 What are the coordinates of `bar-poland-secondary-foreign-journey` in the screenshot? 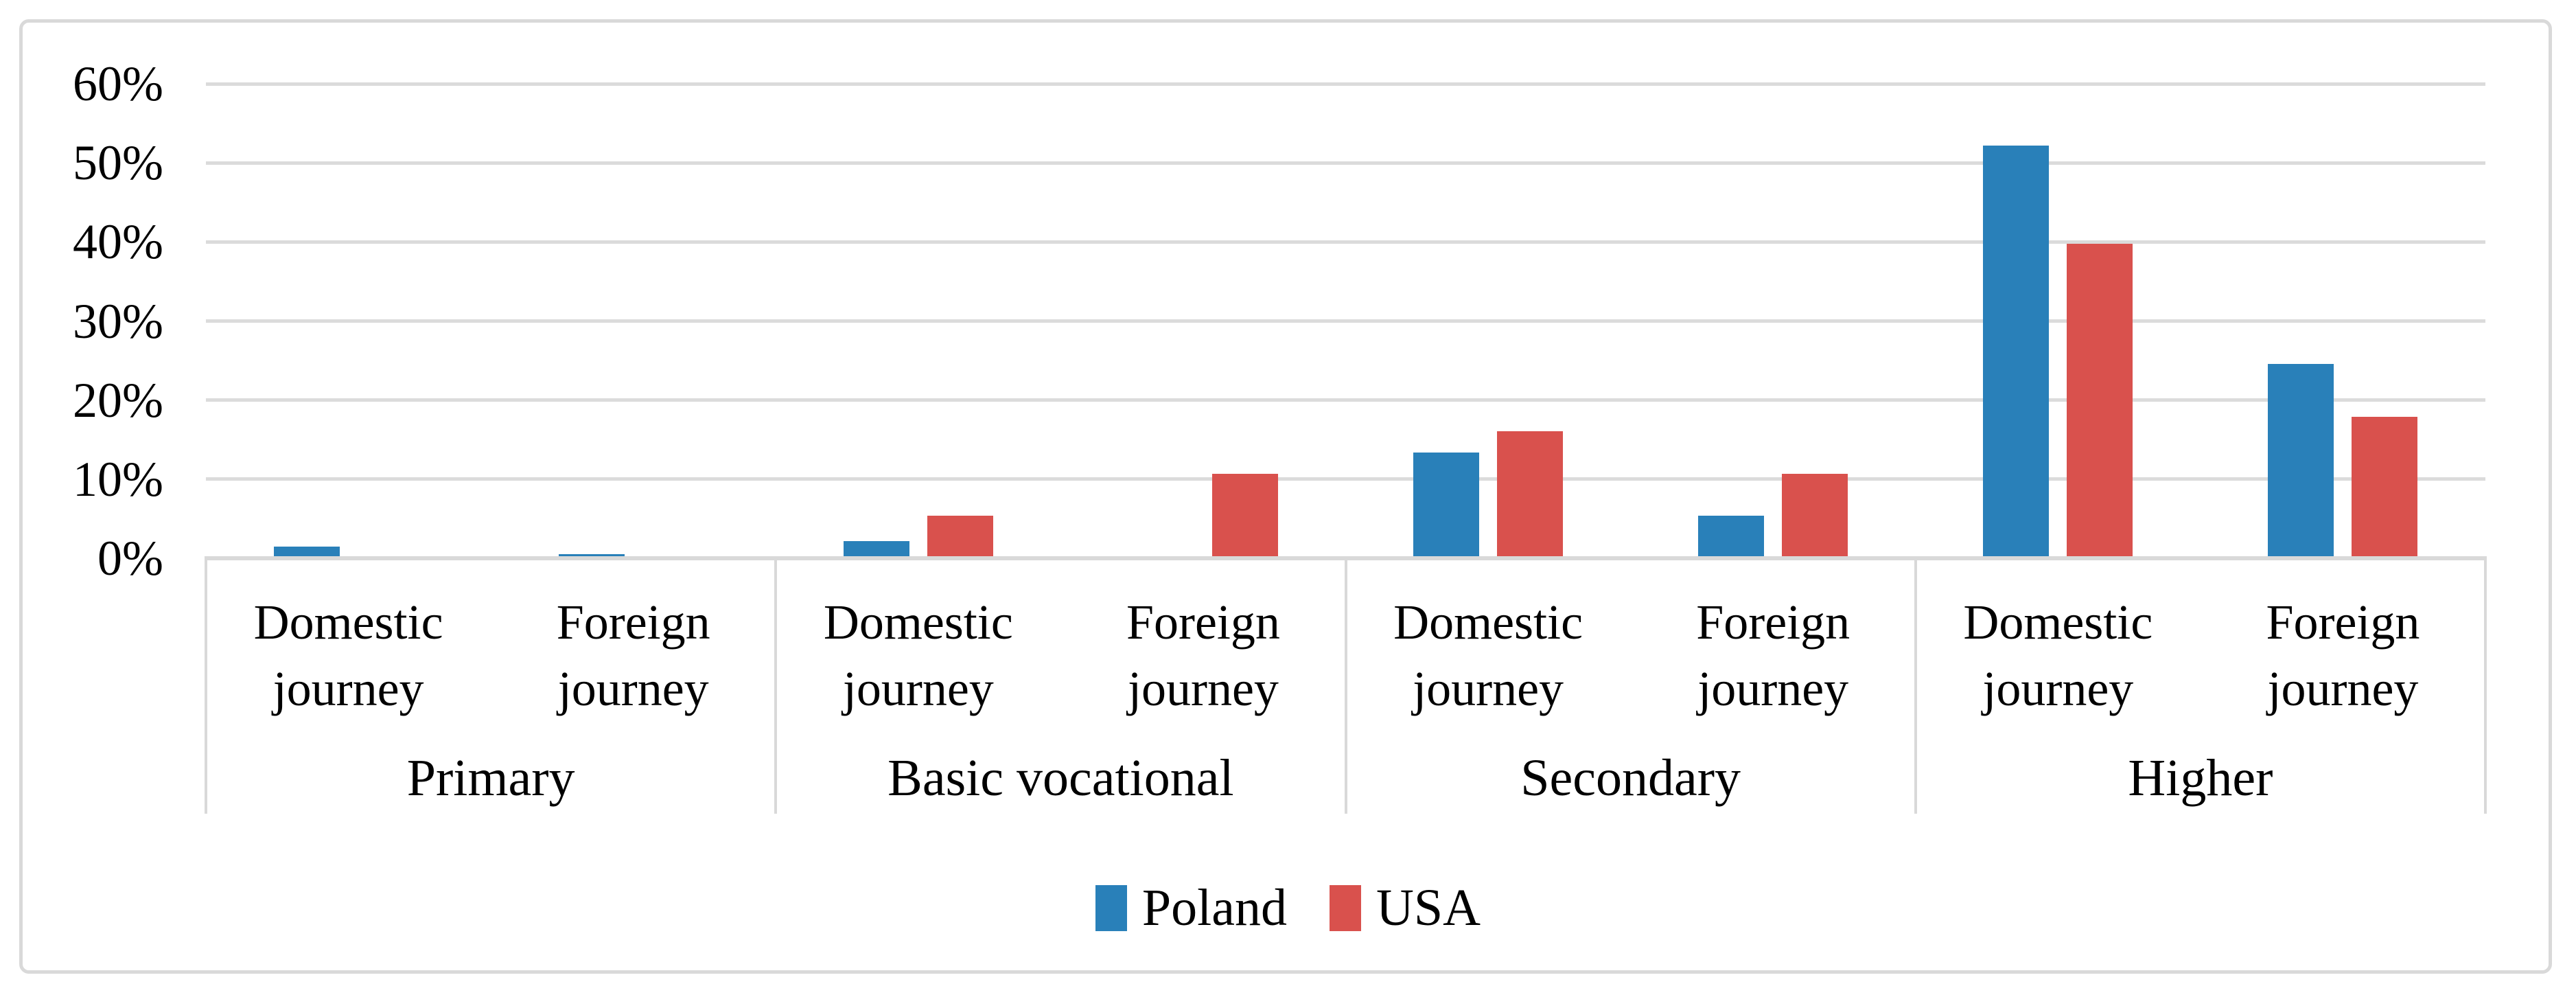 It's located at (1731, 536).